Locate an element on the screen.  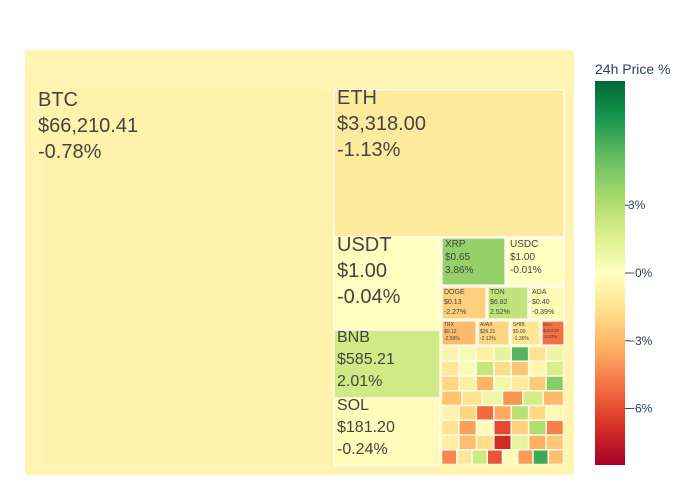
tile-change: 2.01% is located at coordinates (359, 381).